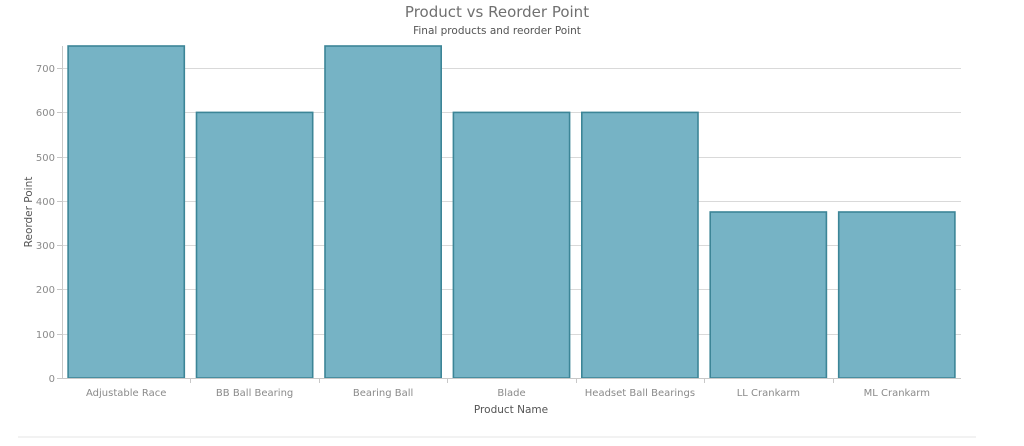 The width and height of the screenshot is (1024, 446). I want to click on x-tick-label: LL Crankarm, so click(768, 393).